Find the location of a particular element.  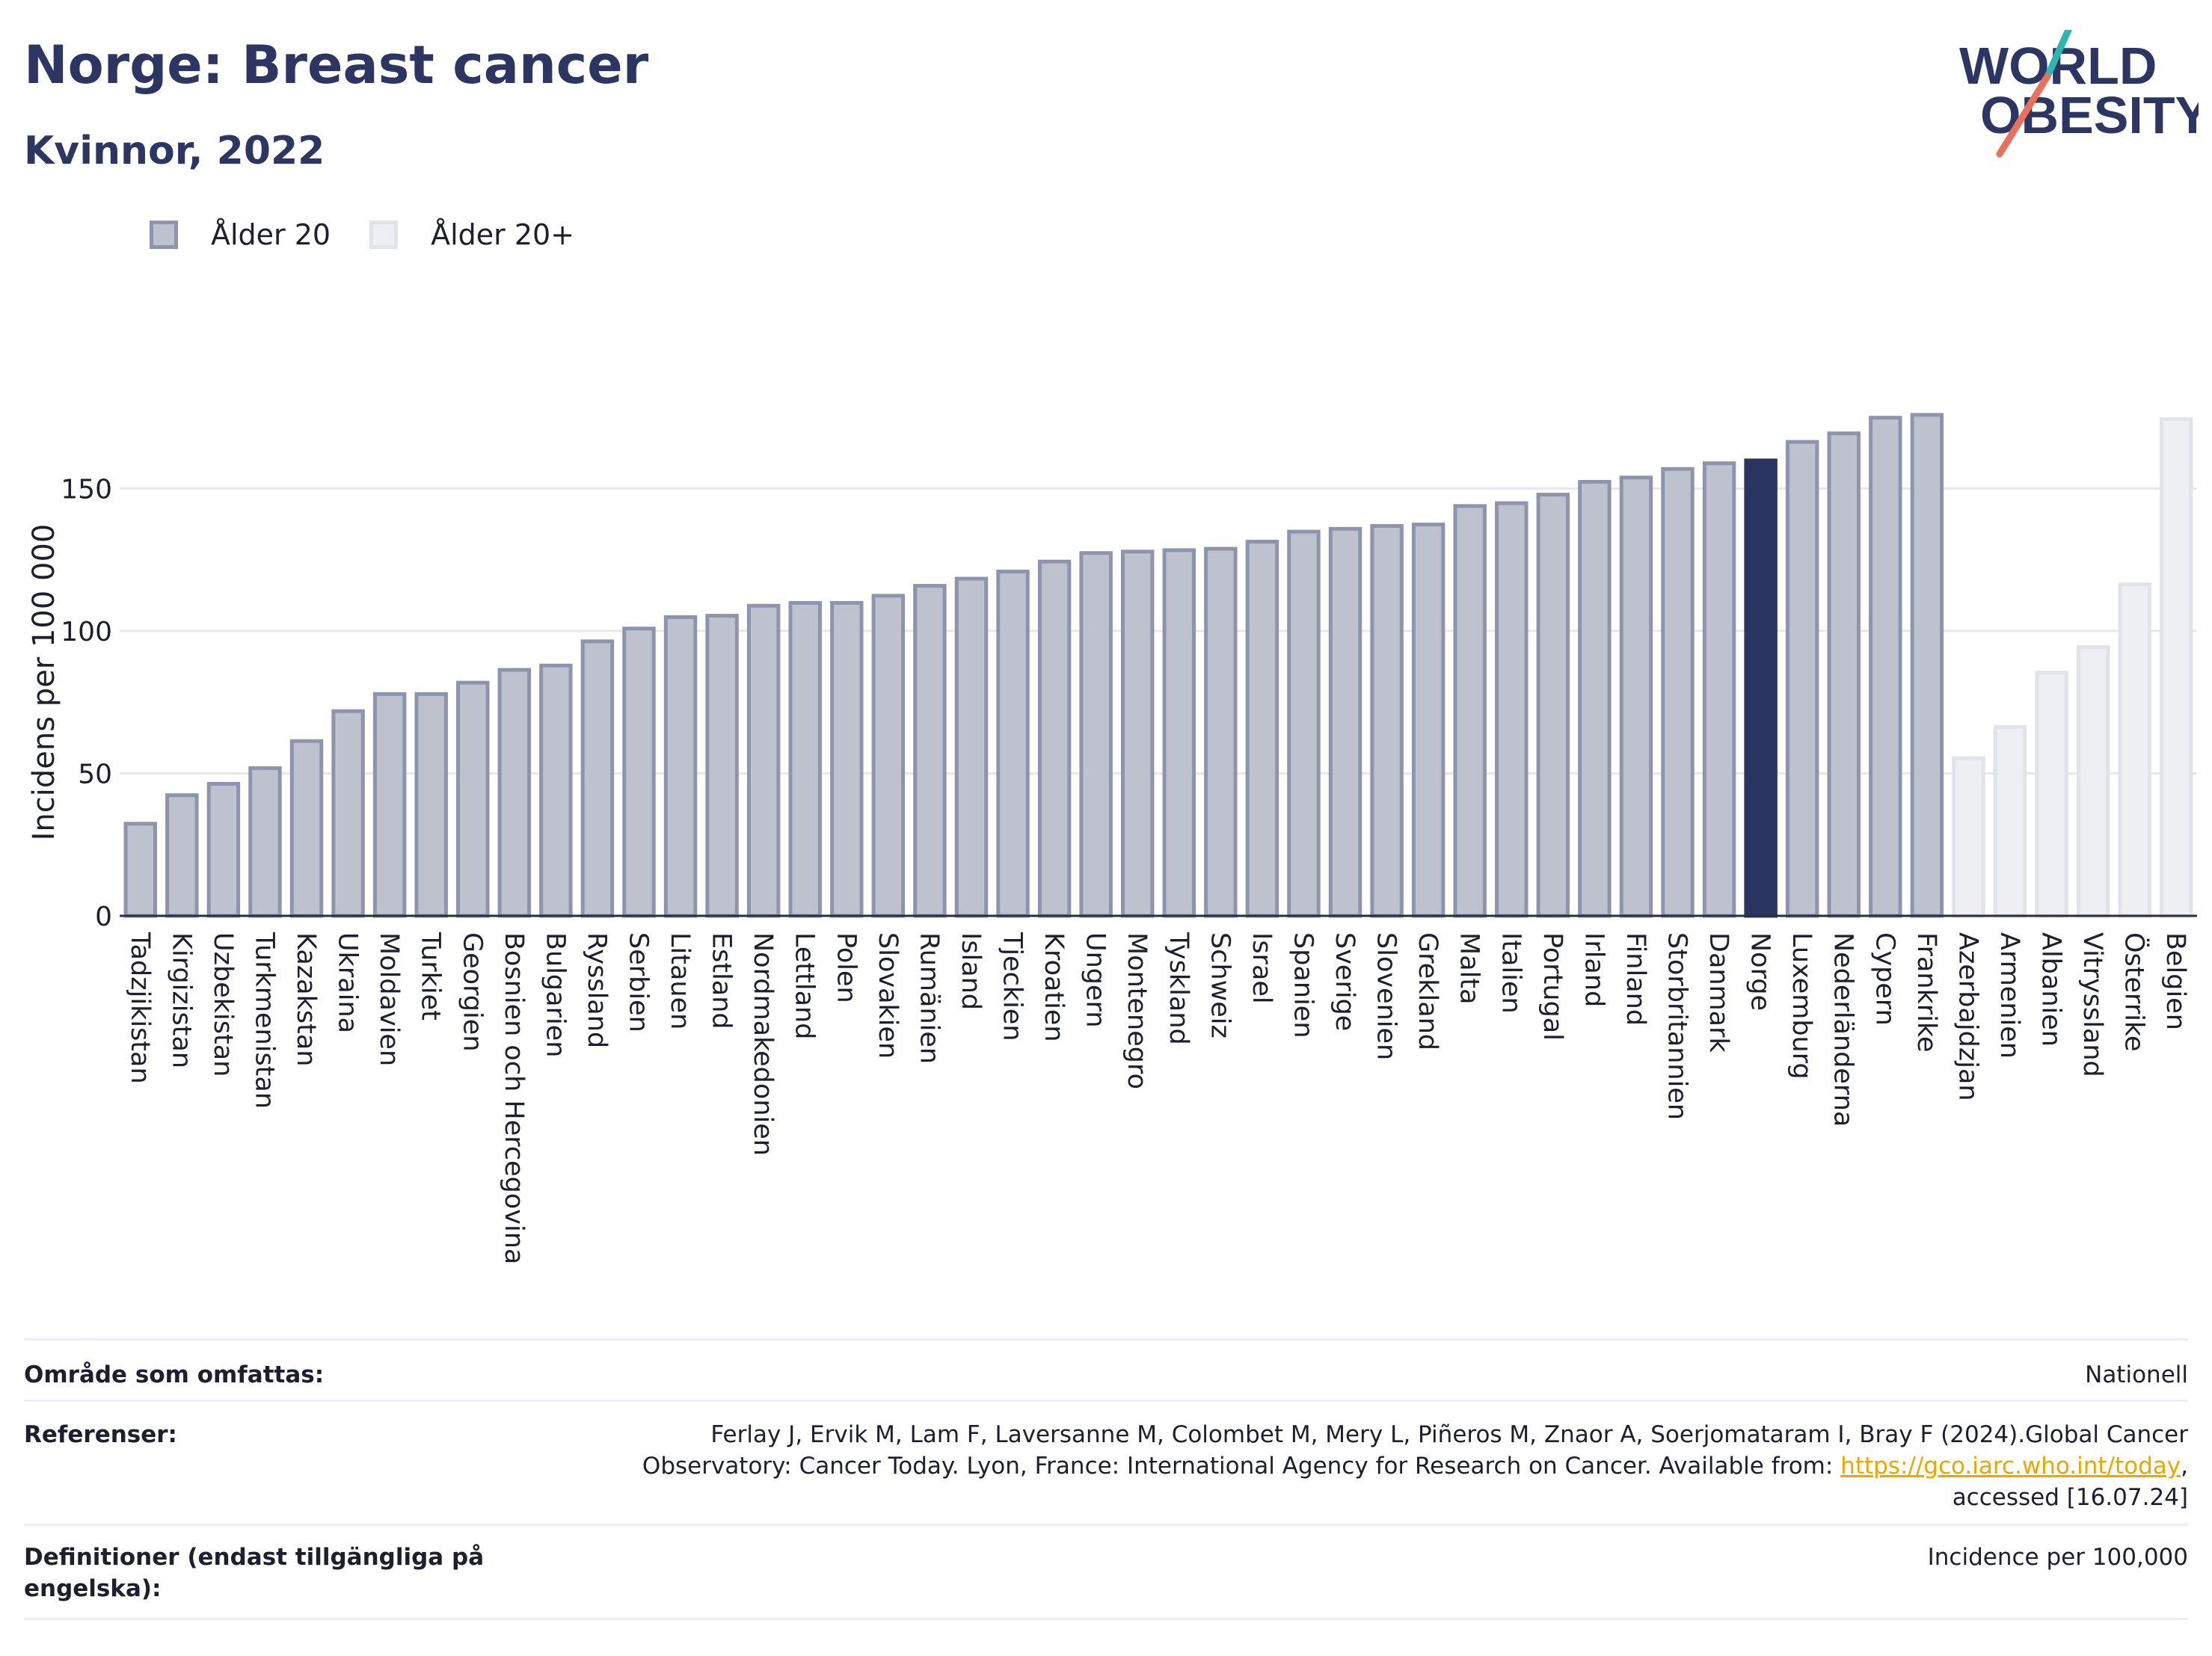

bar-norge is located at coordinates (1761, 688).